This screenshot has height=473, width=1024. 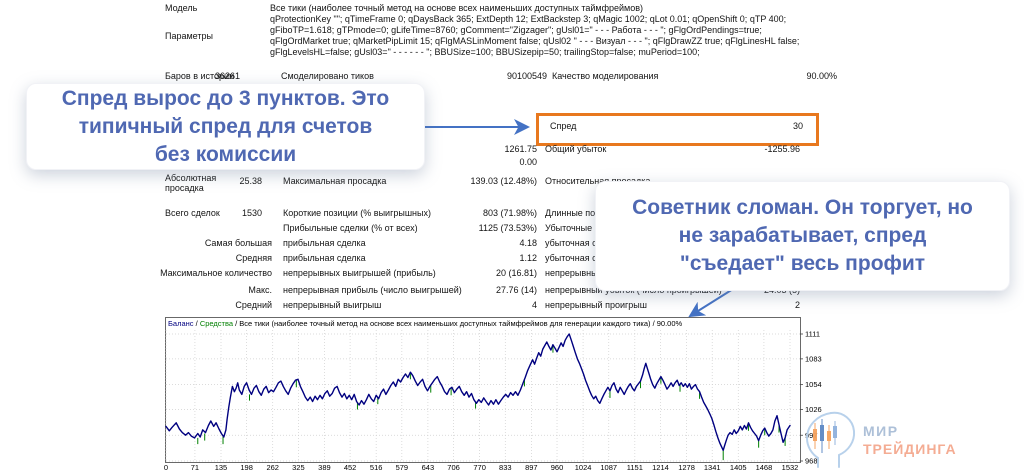 What do you see at coordinates (660, 467) in the screenshot?
I see `svg-text: 1214` at bounding box center [660, 467].